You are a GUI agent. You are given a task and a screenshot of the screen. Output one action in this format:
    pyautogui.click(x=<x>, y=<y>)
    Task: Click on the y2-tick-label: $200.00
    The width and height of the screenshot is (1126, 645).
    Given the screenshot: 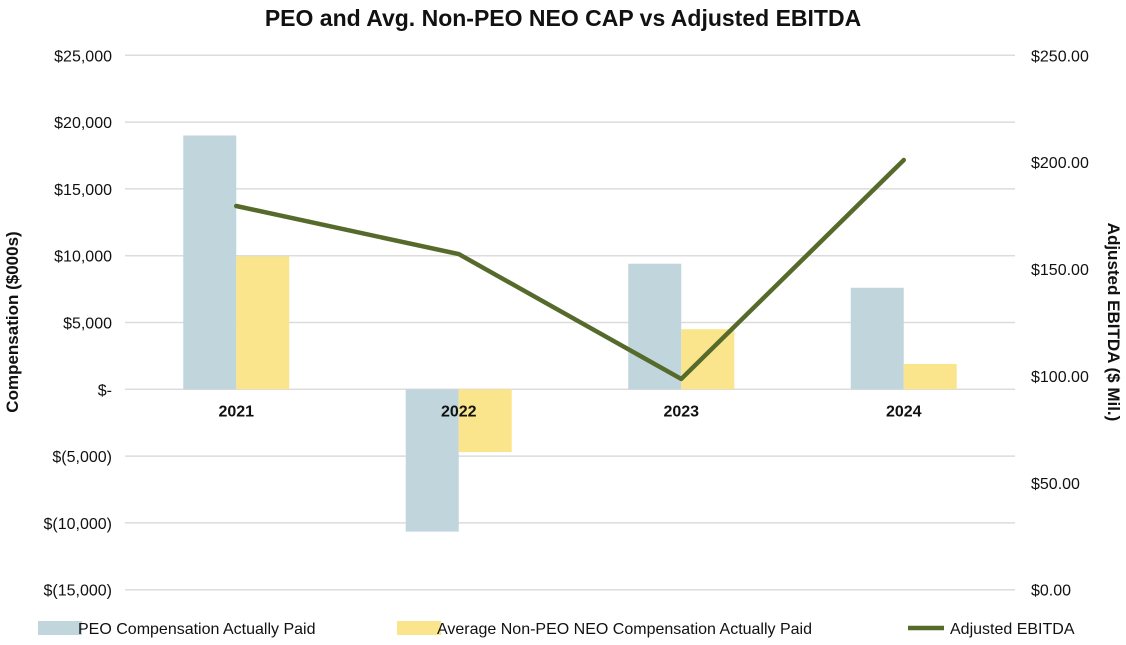 What is the action you would take?
    pyautogui.click(x=1060, y=163)
    